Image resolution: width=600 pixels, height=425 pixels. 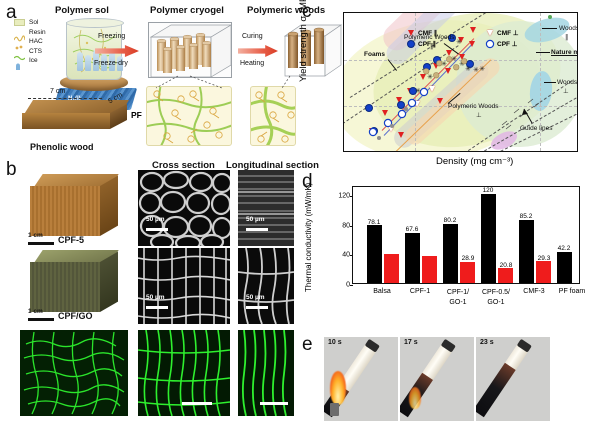 I want to click on anno-woods-perp-sub: ⊥, so click(x=566, y=91).